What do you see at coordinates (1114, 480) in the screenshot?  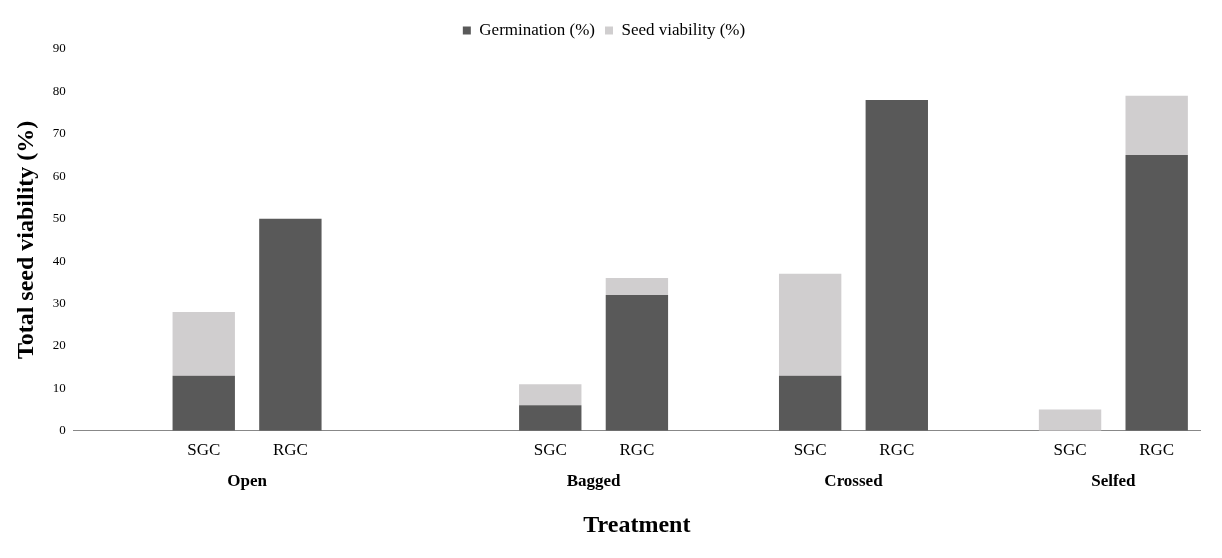 I see `text: Selfed` at bounding box center [1114, 480].